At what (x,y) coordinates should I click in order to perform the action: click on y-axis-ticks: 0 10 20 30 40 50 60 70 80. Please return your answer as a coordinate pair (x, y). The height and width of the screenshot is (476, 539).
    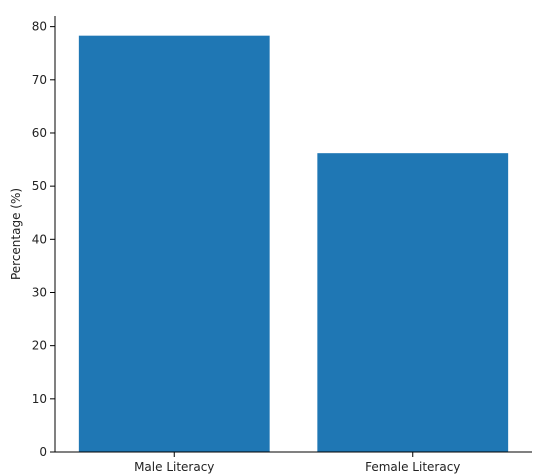
    Looking at the image, I should click on (43, 239).